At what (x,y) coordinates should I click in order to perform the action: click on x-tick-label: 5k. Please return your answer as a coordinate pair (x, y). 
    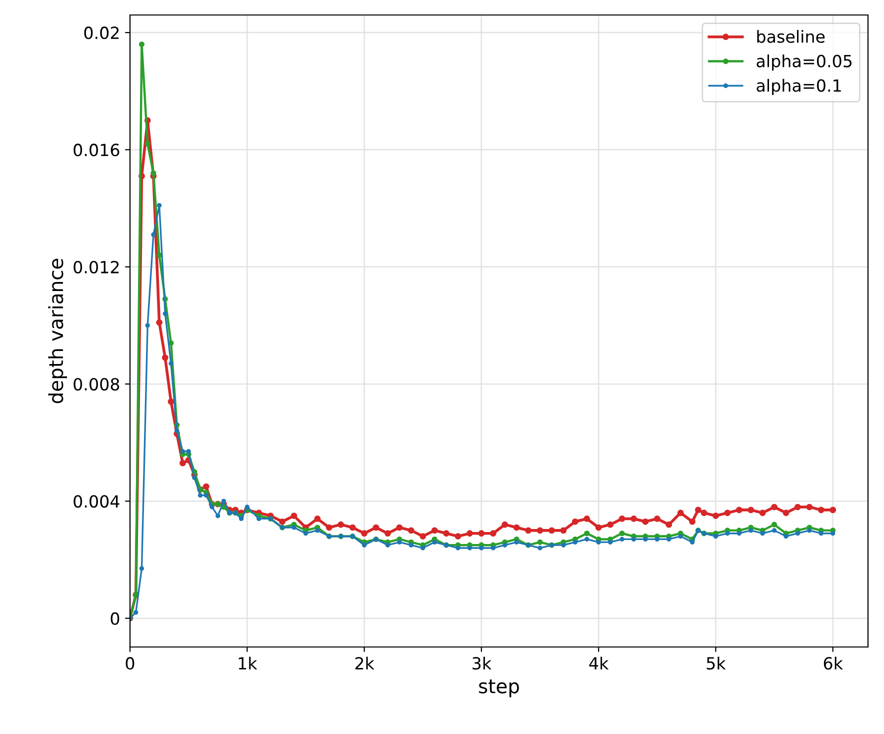
    Looking at the image, I should click on (716, 663).